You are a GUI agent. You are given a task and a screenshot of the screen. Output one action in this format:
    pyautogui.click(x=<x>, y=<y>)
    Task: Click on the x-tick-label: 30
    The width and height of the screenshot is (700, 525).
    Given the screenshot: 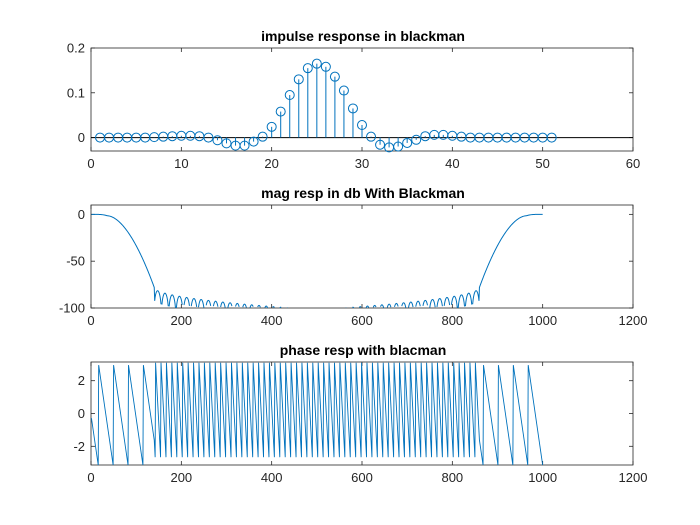 What is the action you would take?
    pyautogui.click(x=362, y=163)
    